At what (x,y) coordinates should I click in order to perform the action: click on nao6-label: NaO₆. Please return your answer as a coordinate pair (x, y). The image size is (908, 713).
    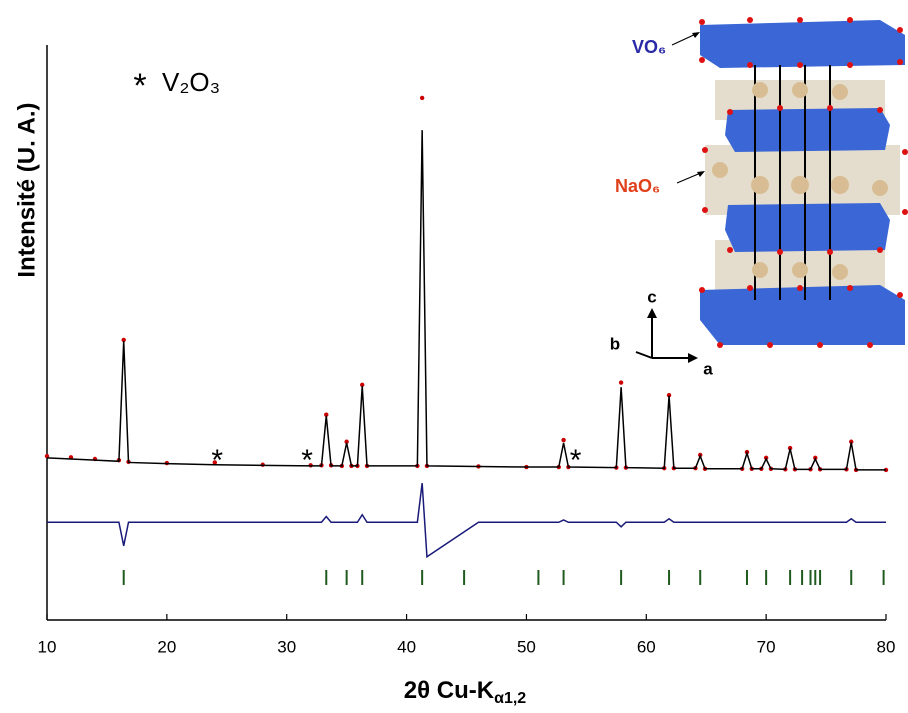
    Looking at the image, I should click on (637, 186).